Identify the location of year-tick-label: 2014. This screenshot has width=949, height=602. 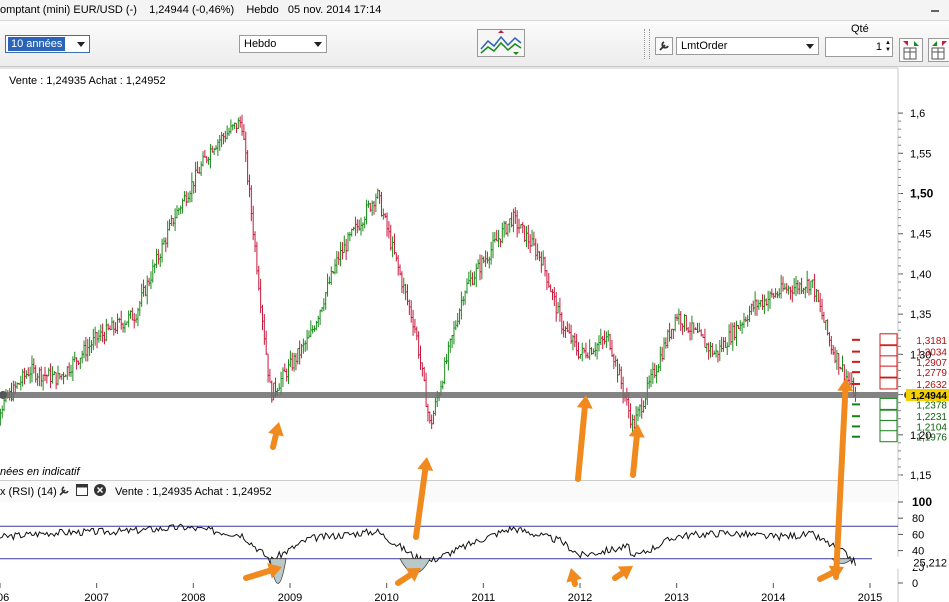
(773, 597).